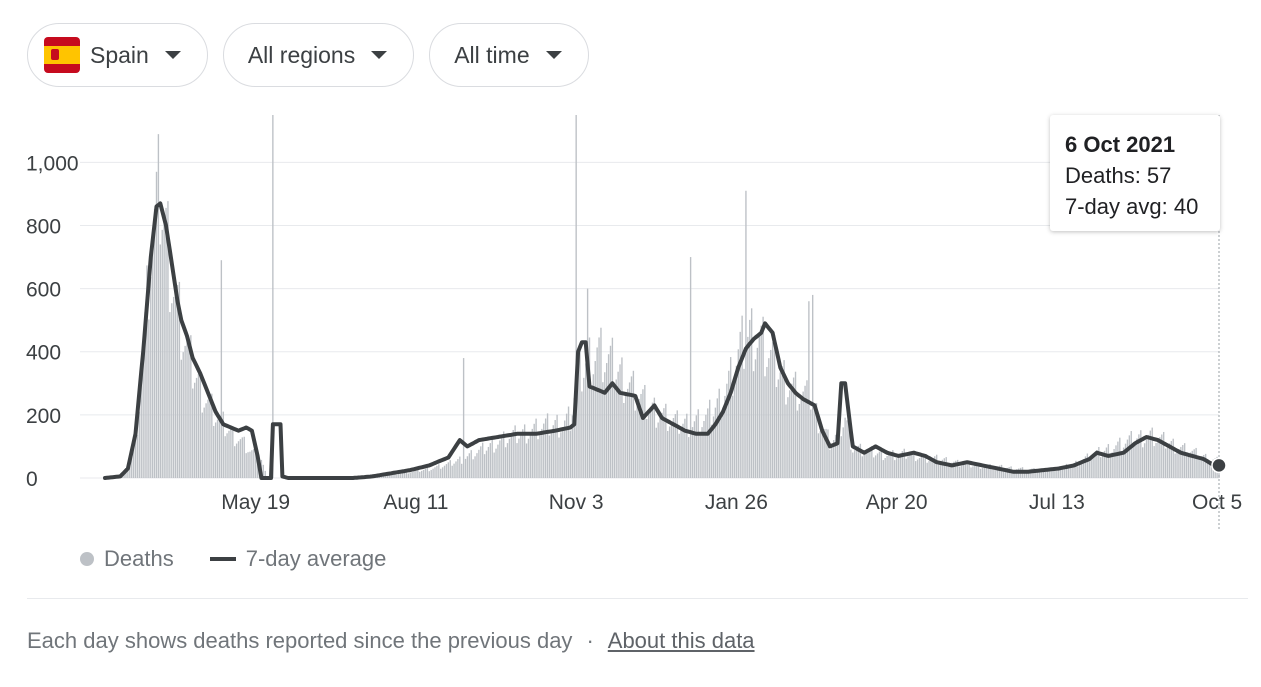 This screenshot has height=687, width=1261. Describe the element at coordinates (509, 55) in the screenshot. I see `time-range-dropdown: All time` at that location.